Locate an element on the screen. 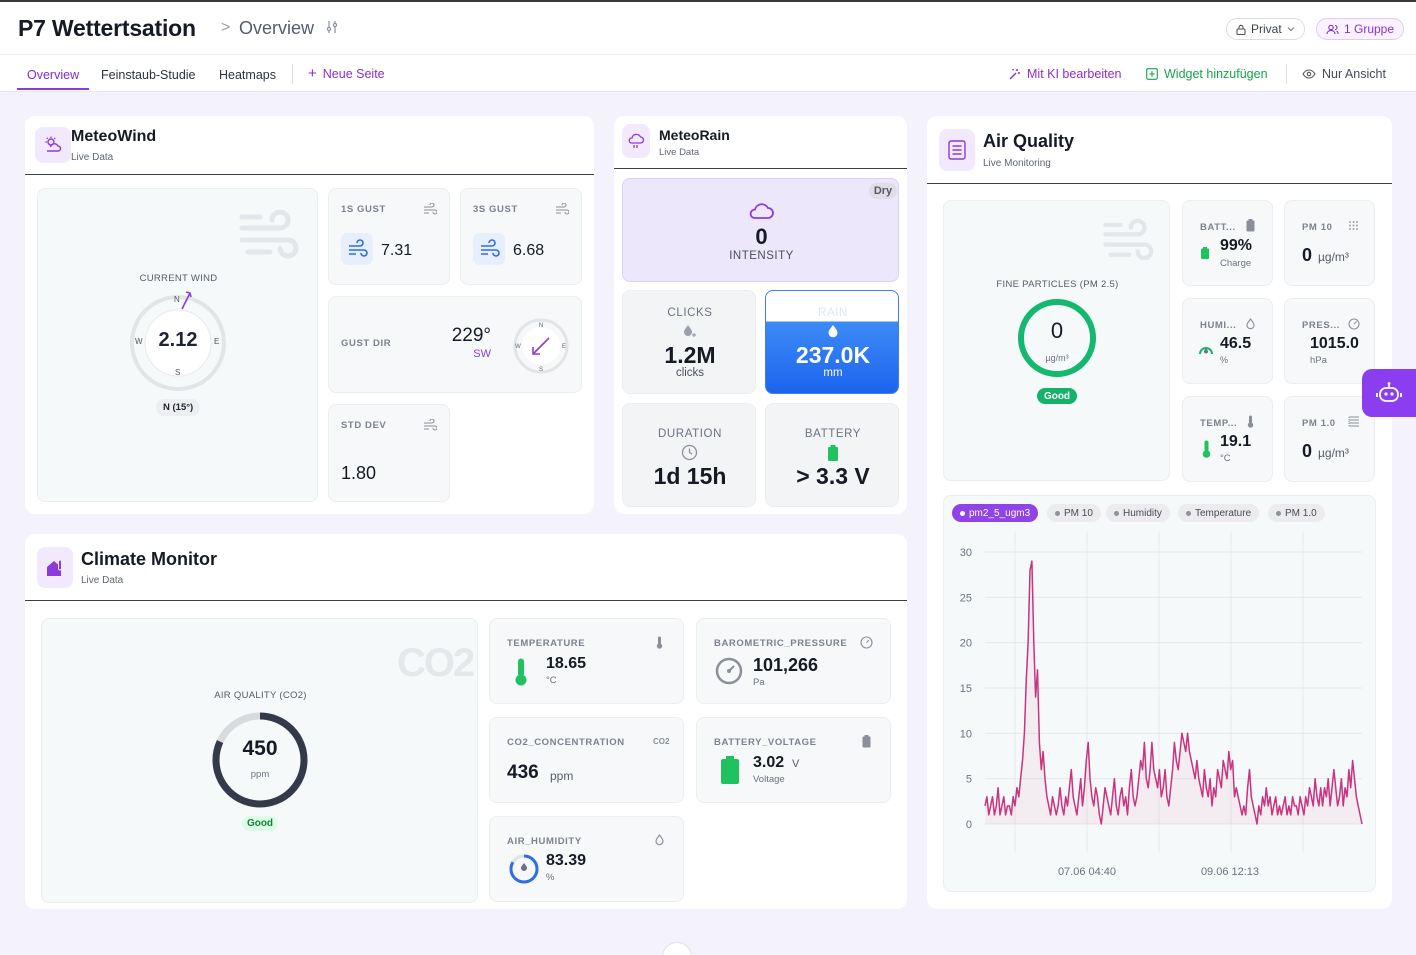  gust-1s-value: 7.31 is located at coordinates (397, 250).